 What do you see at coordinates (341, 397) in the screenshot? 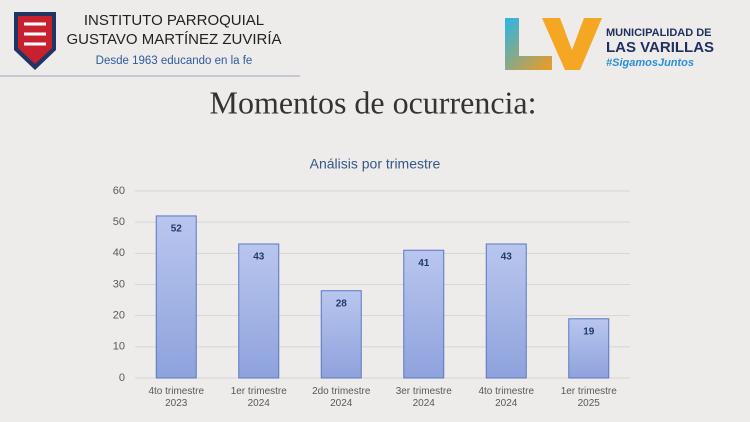
I see `x-tick-label: 2do trimestre 2024` at bounding box center [341, 397].